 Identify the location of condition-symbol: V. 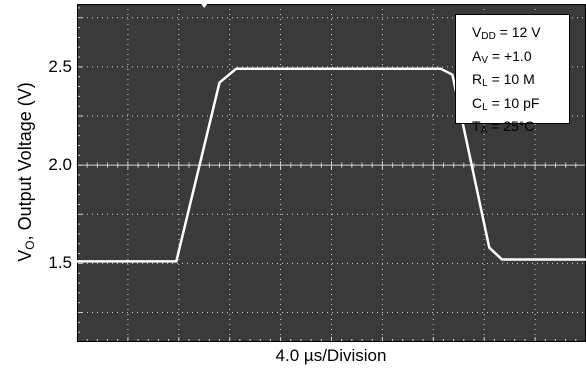
(477, 32).